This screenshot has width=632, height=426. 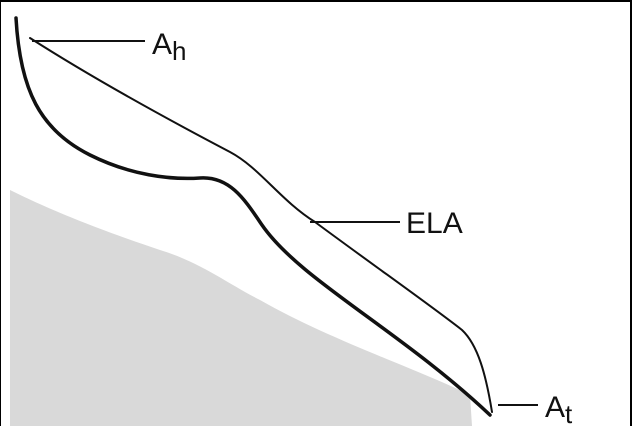 I want to click on at-label: At, so click(x=559, y=408).